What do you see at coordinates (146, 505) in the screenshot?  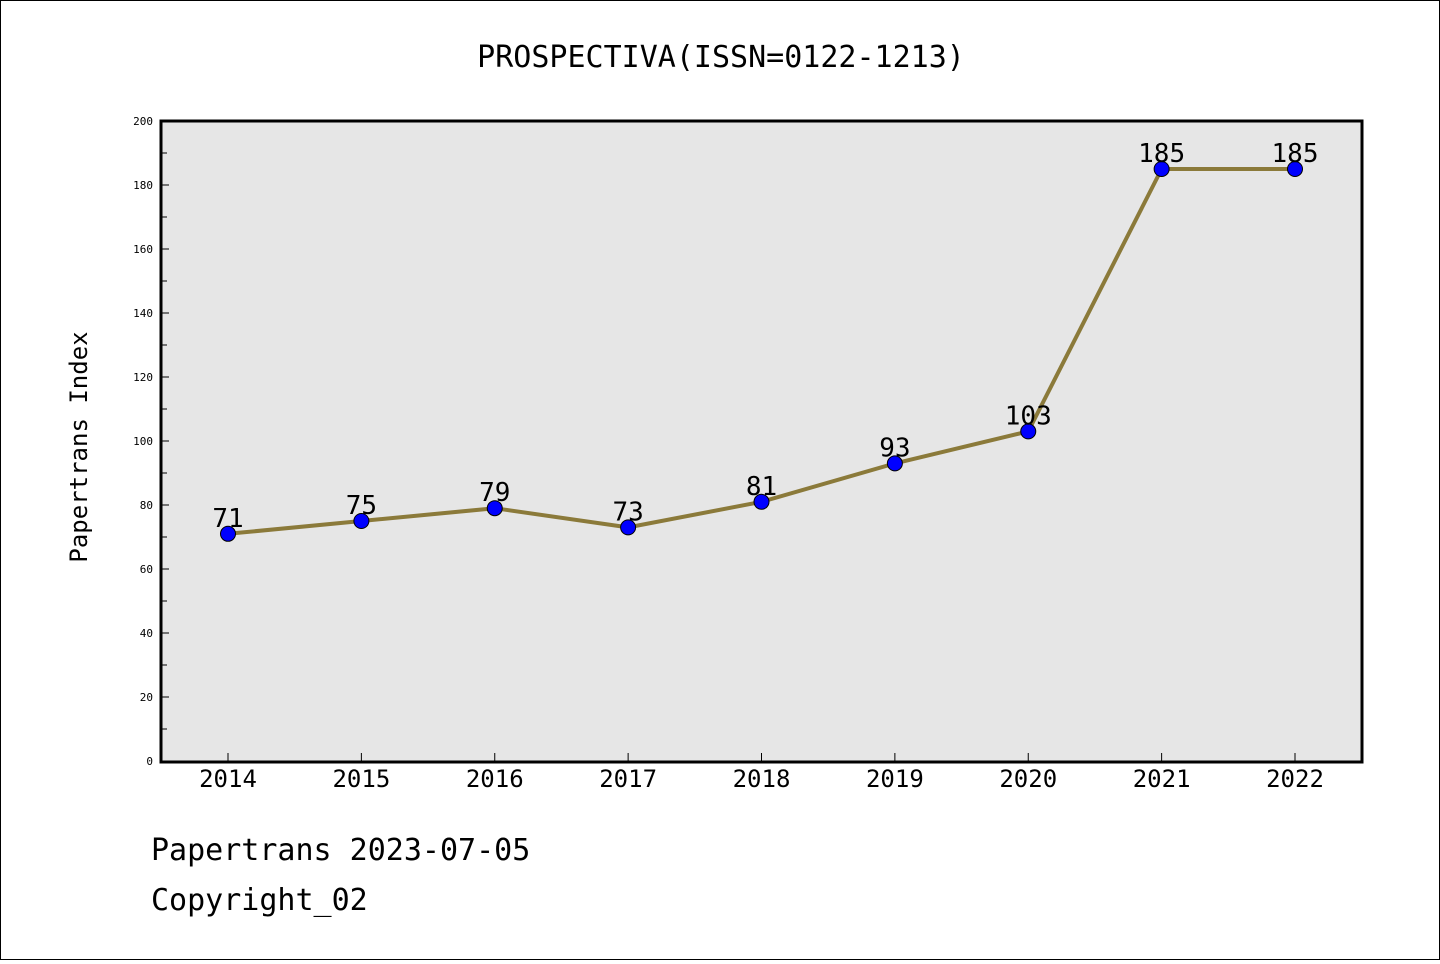 I see `y-tick-label: 80` at bounding box center [146, 505].